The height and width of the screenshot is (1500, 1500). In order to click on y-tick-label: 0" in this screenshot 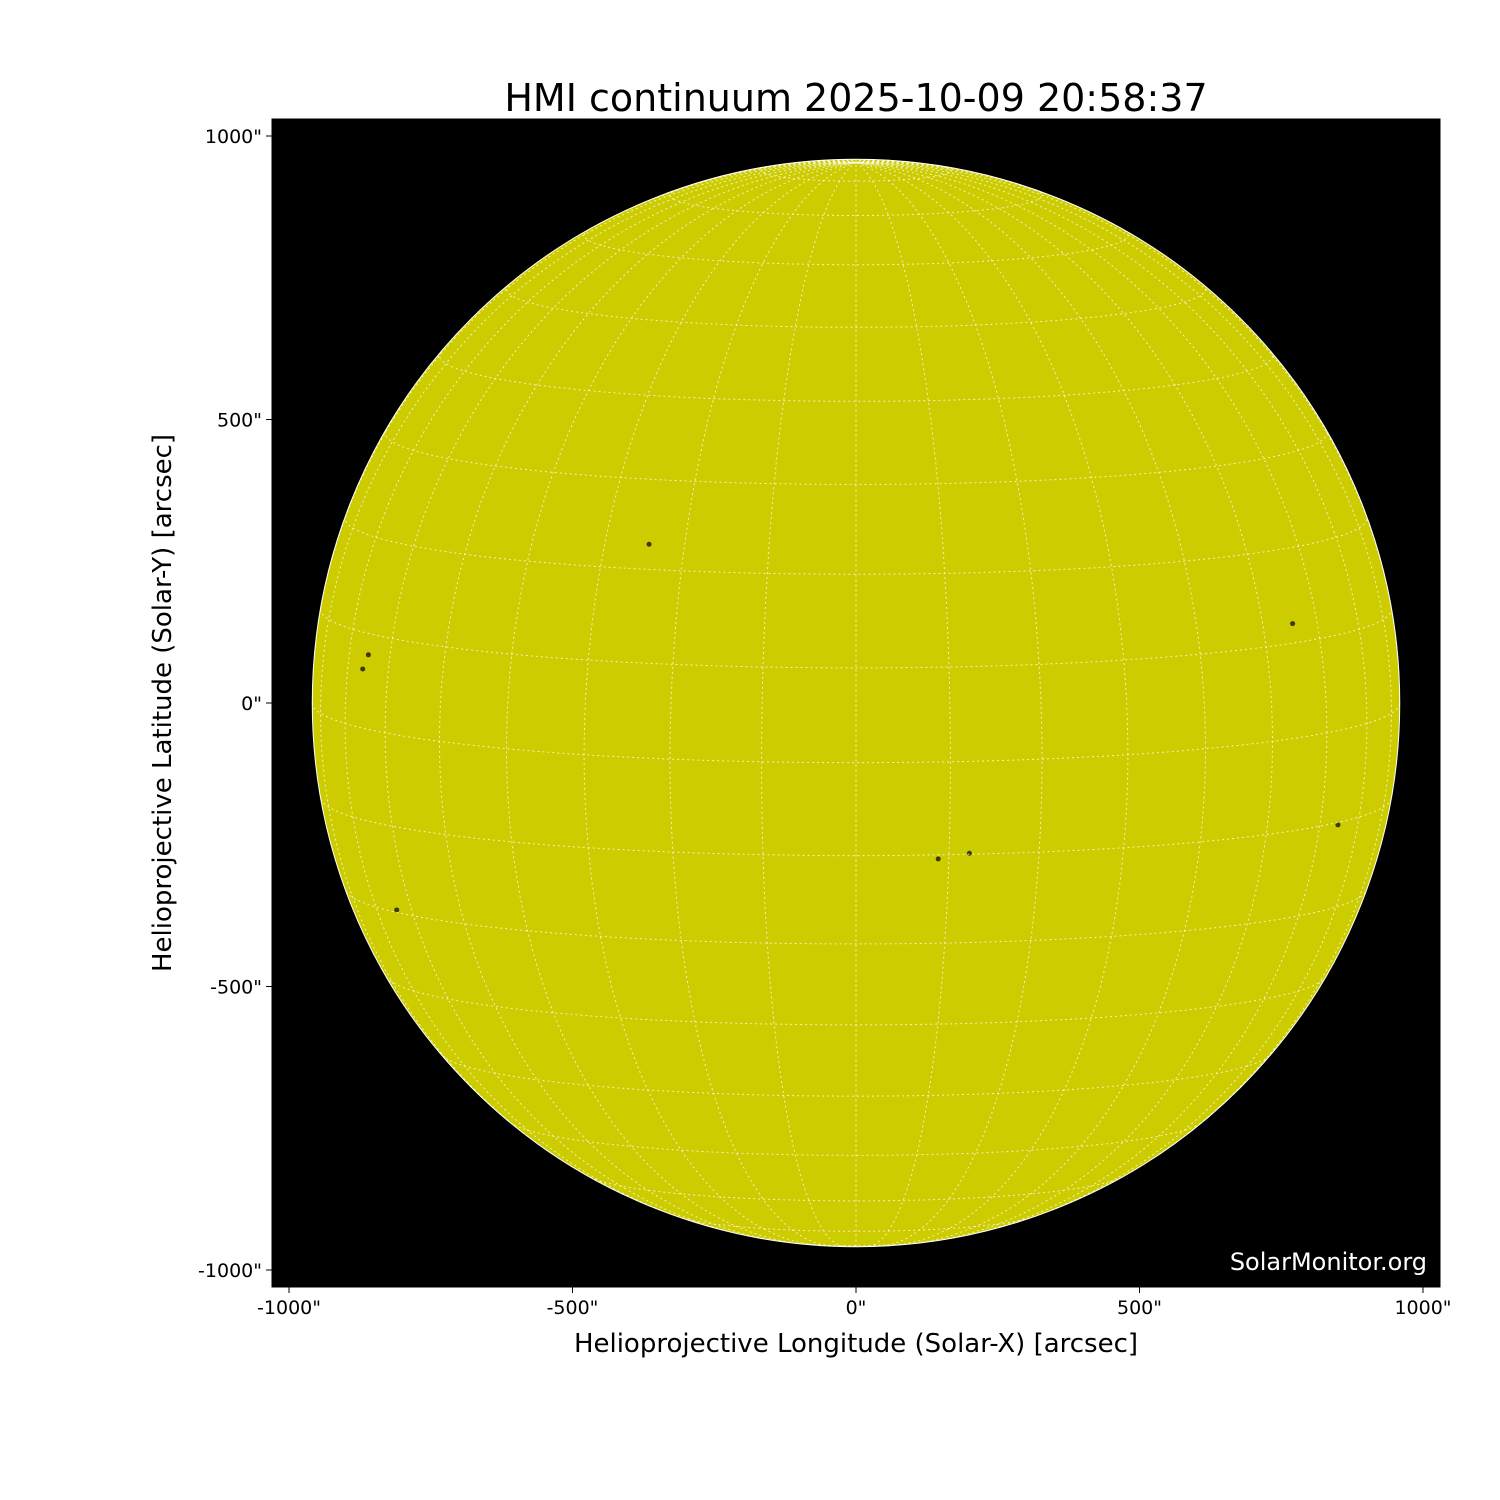, I will do `click(251, 704)`.